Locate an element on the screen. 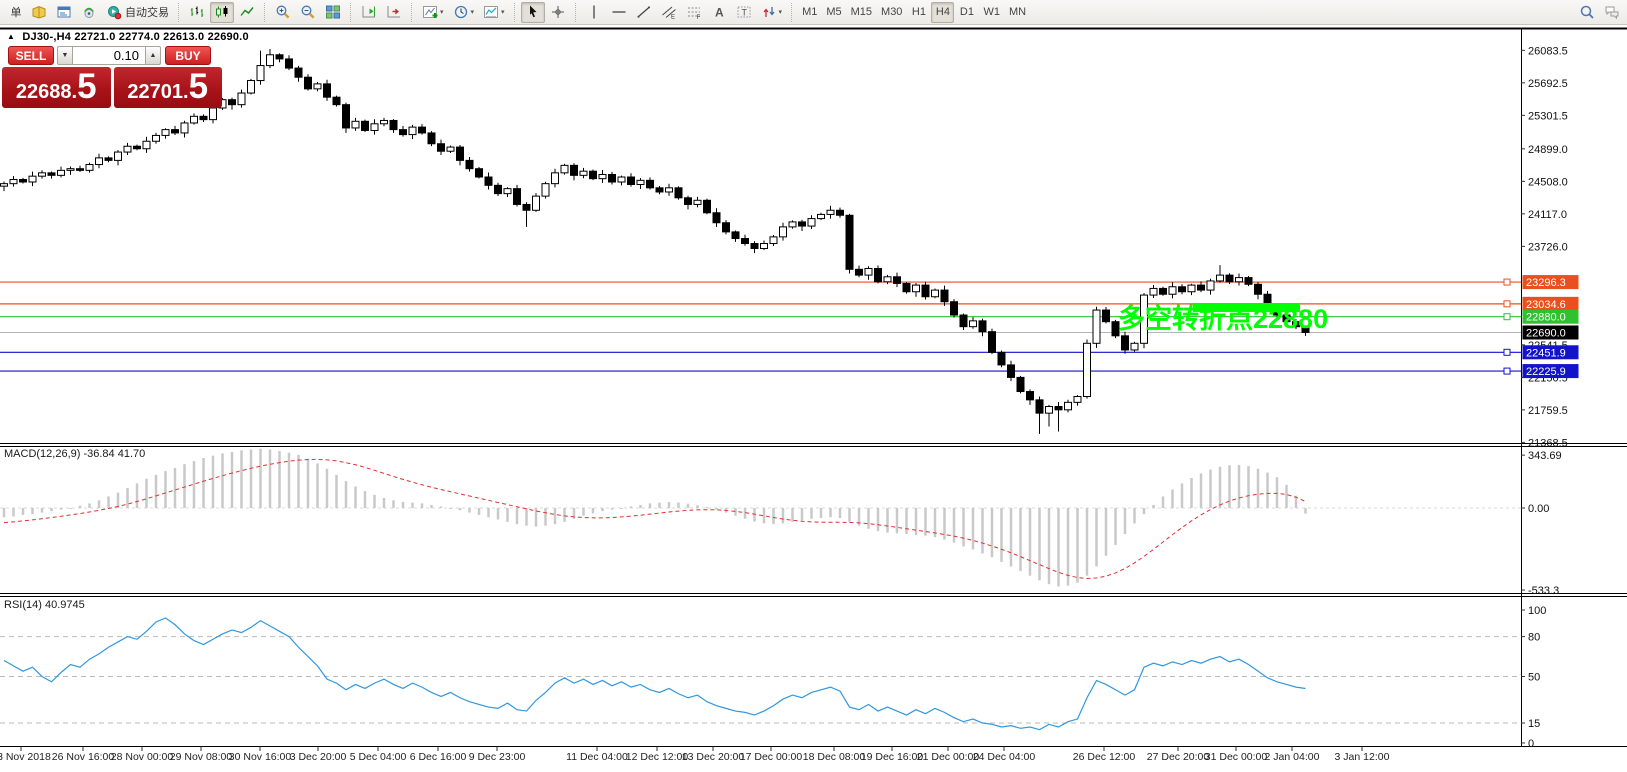 The image size is (1627, 772). draw-trendline-button is located at coordinates (644, 12).